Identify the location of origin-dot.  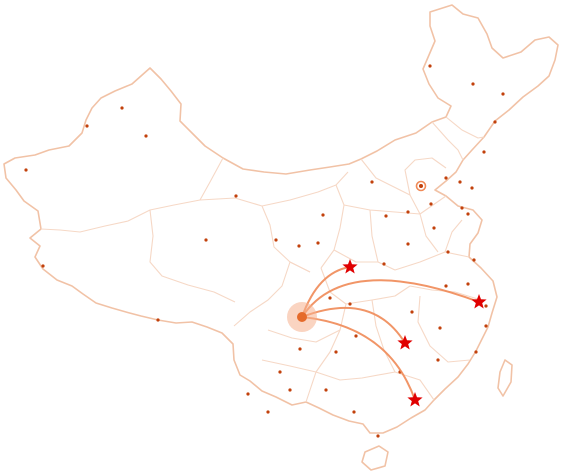
(302, 317).